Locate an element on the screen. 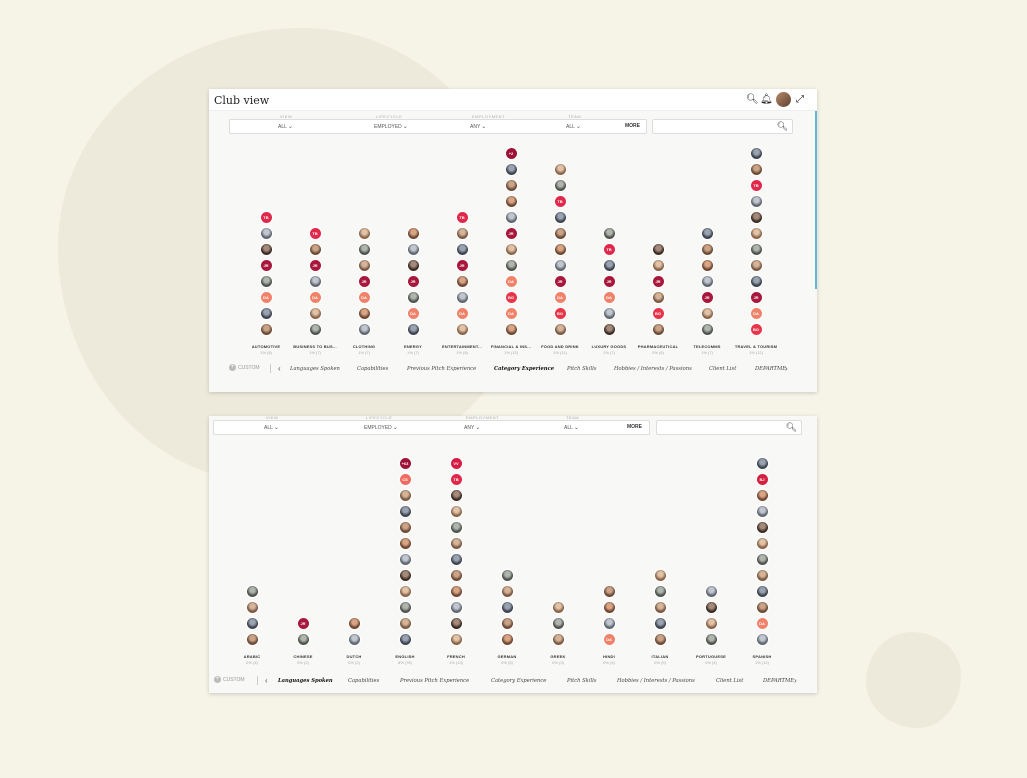 This screenshot has width=1027, height=778. tab-departme: DEPARTME is located at coordinates (779, 681).